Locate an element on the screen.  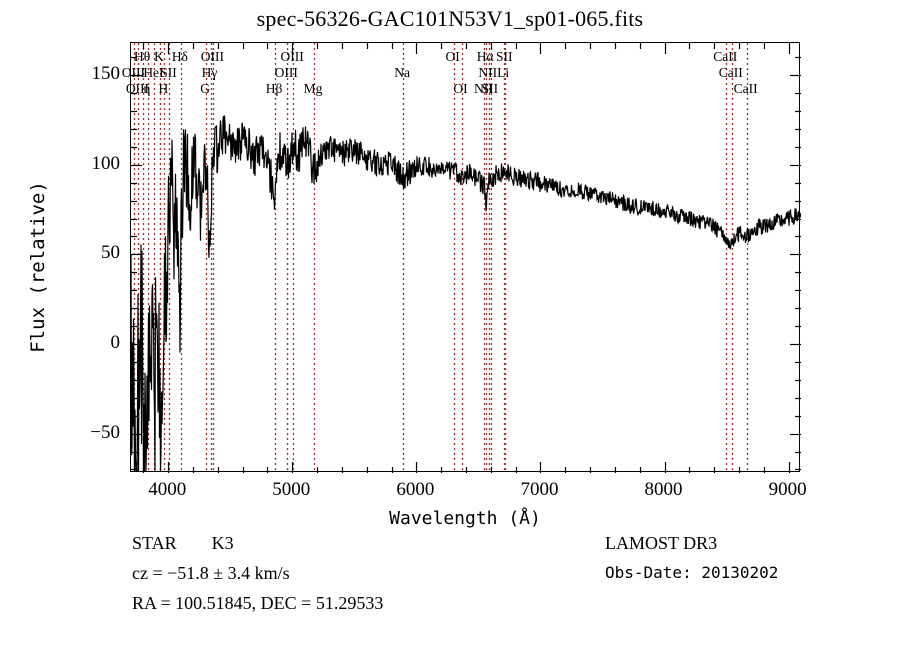
spectral-line-label: Hθ is located at coordinates (142, 56).